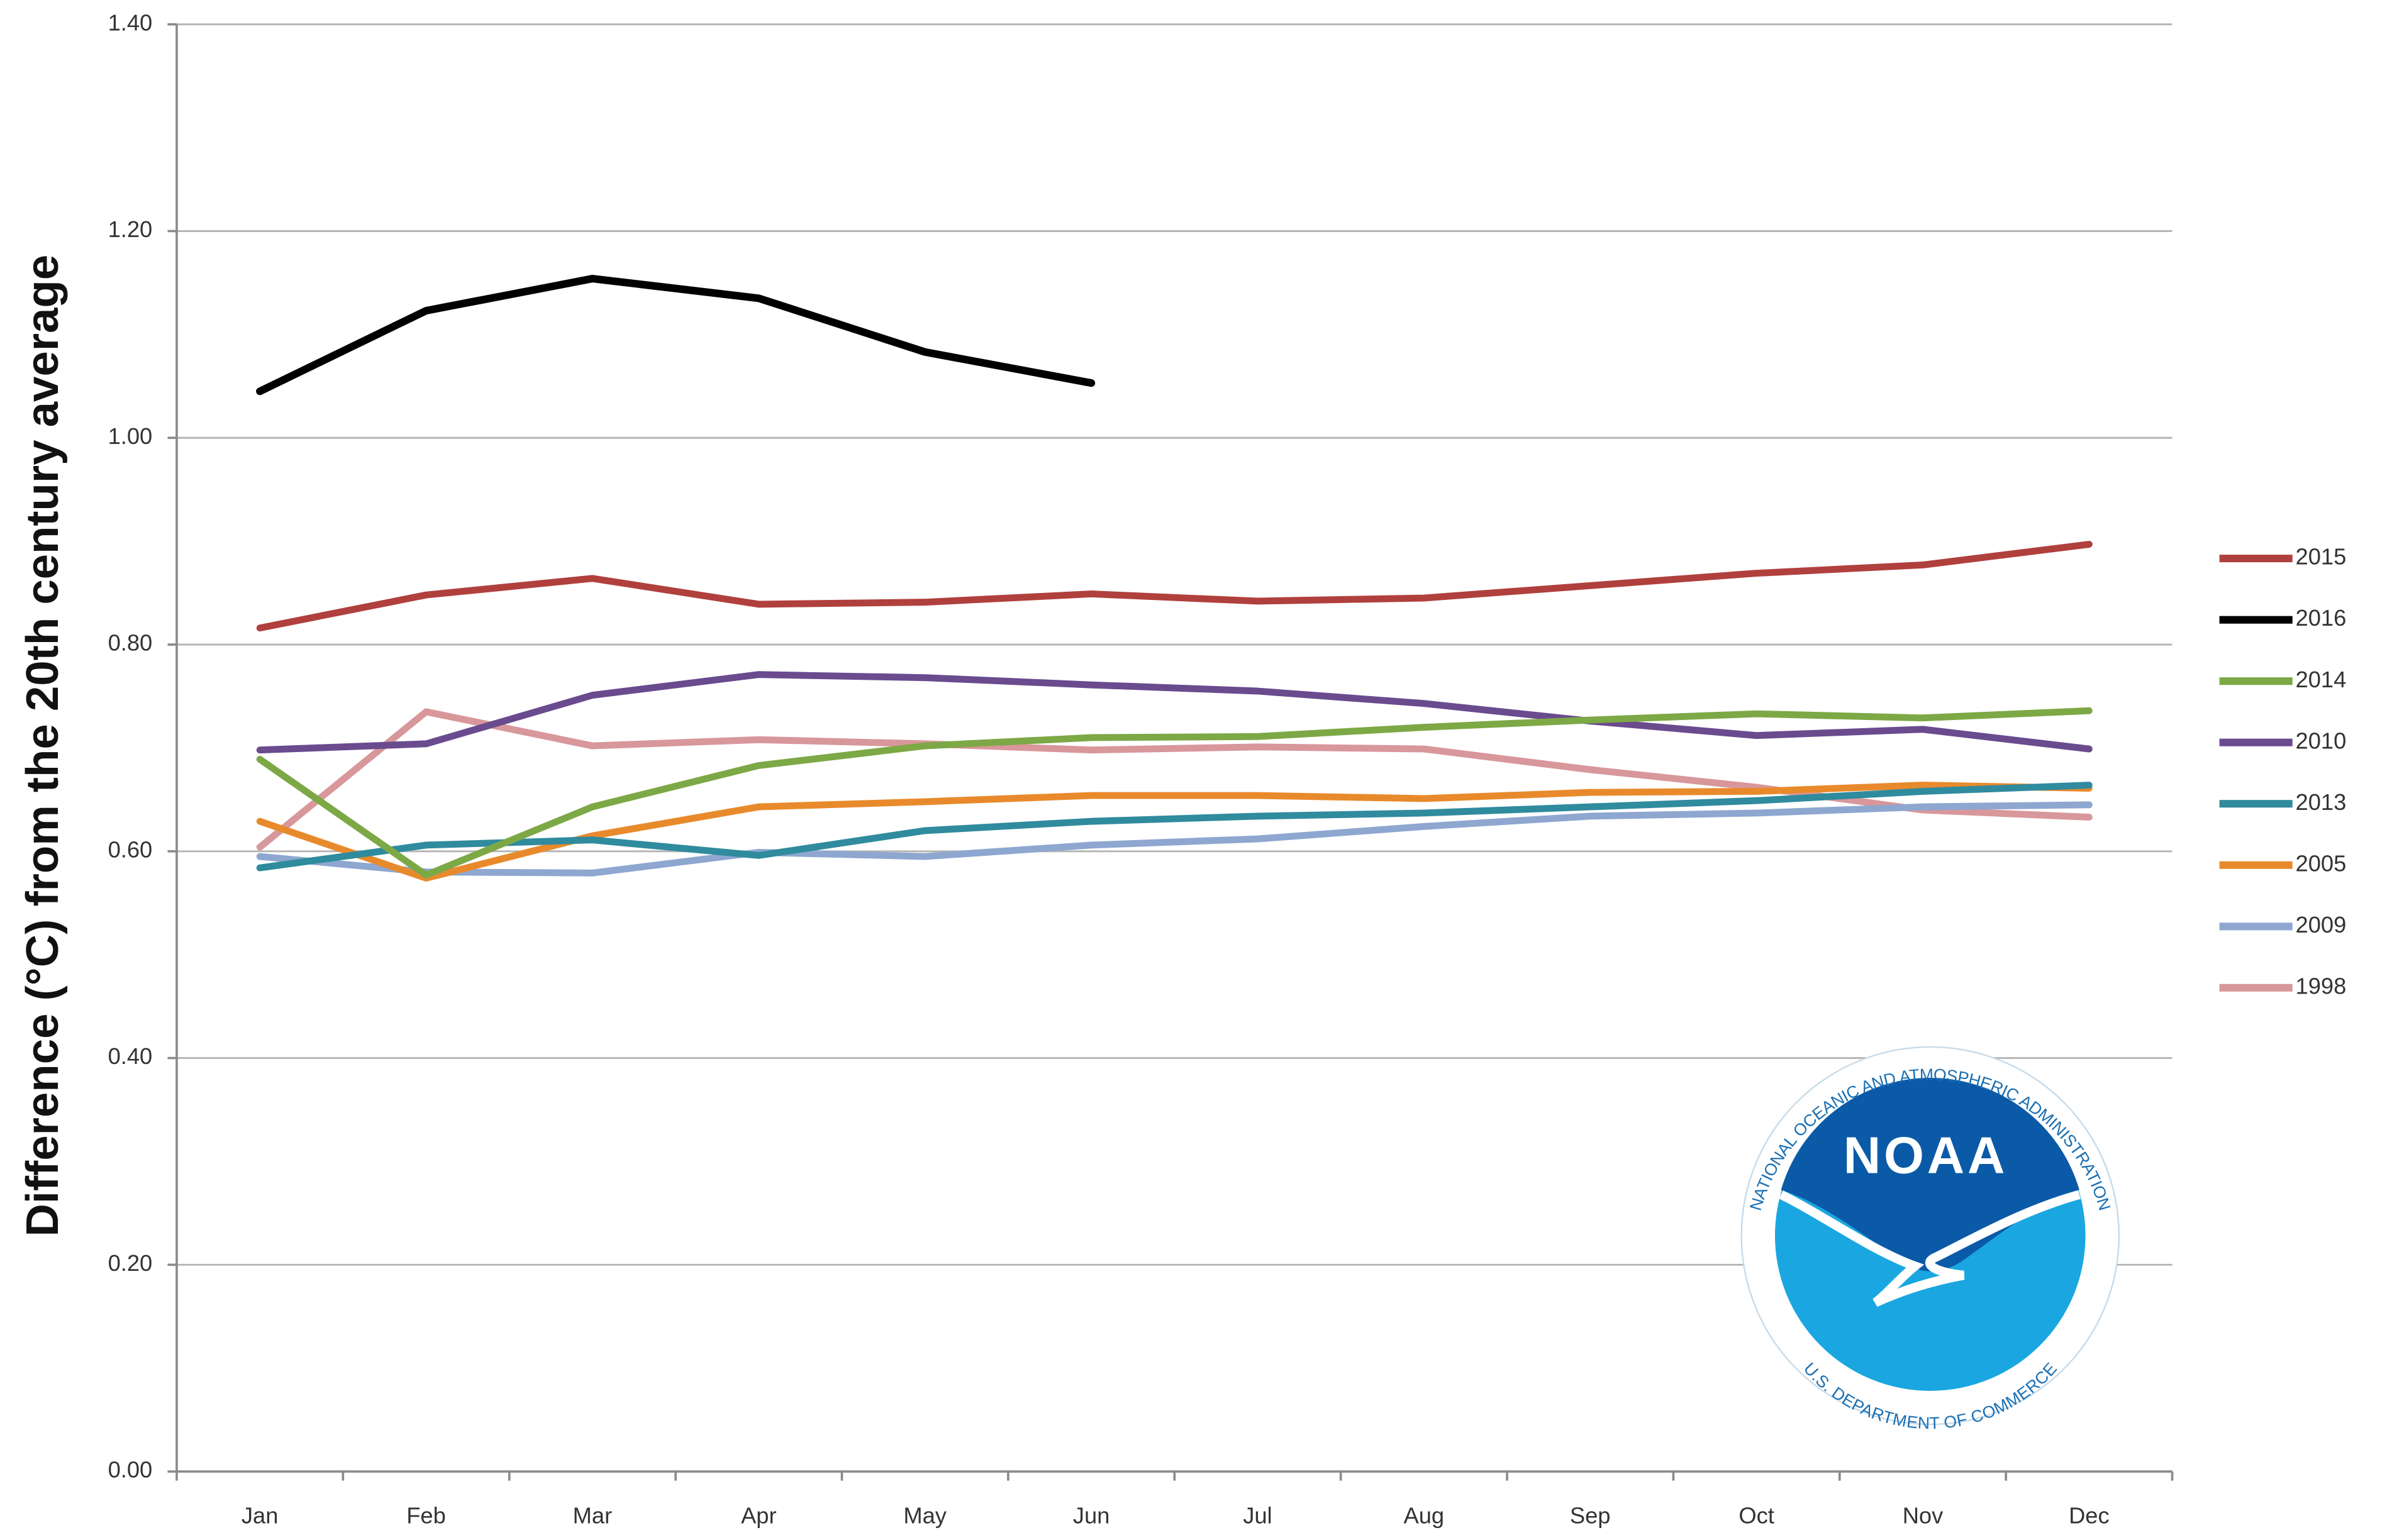 The width and height of the screenshot is (2387, 1540). Describe the element at coordinates (1926, 1156) in the screenshot. I see `logo-name: NOAA` at that location.